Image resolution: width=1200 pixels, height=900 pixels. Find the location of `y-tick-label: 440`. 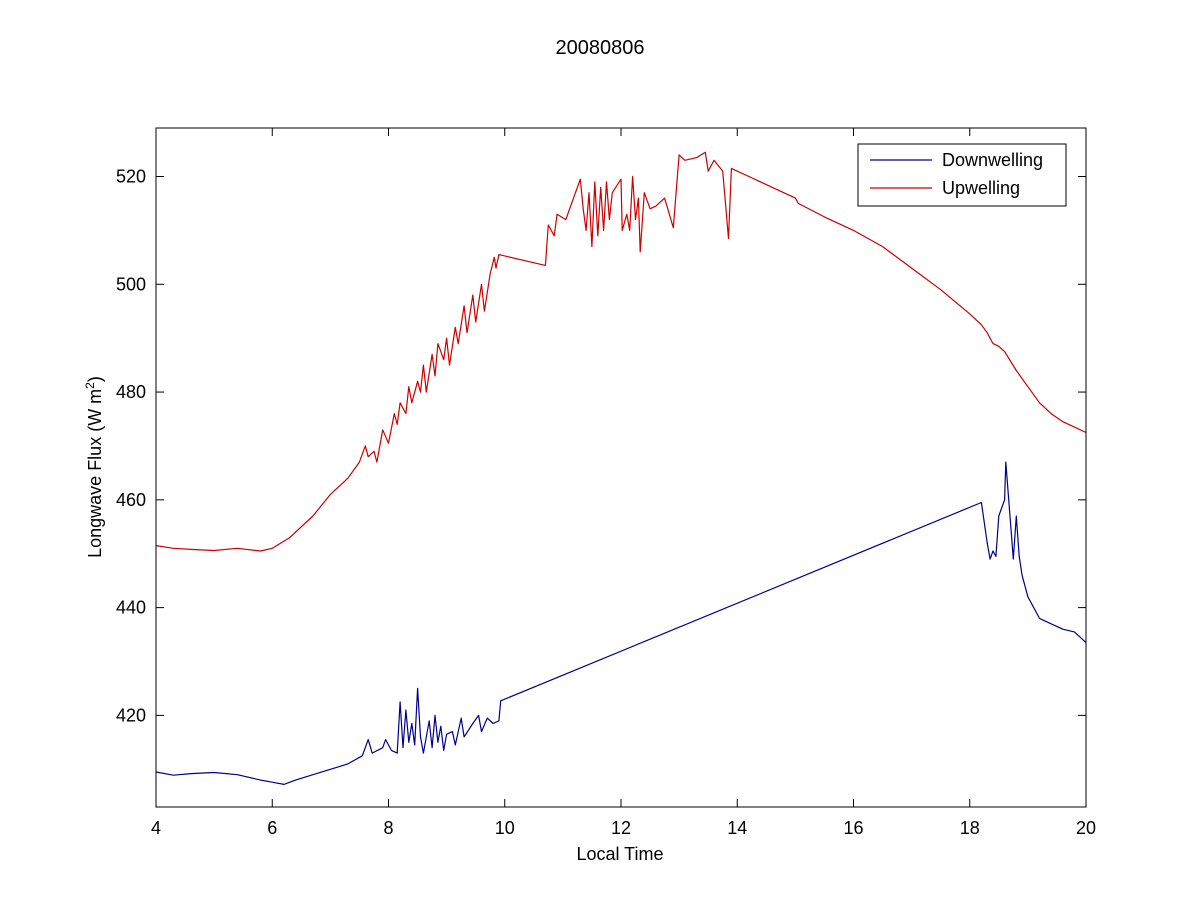

y-tick-label: 440 is located at coordinates (131, 608).